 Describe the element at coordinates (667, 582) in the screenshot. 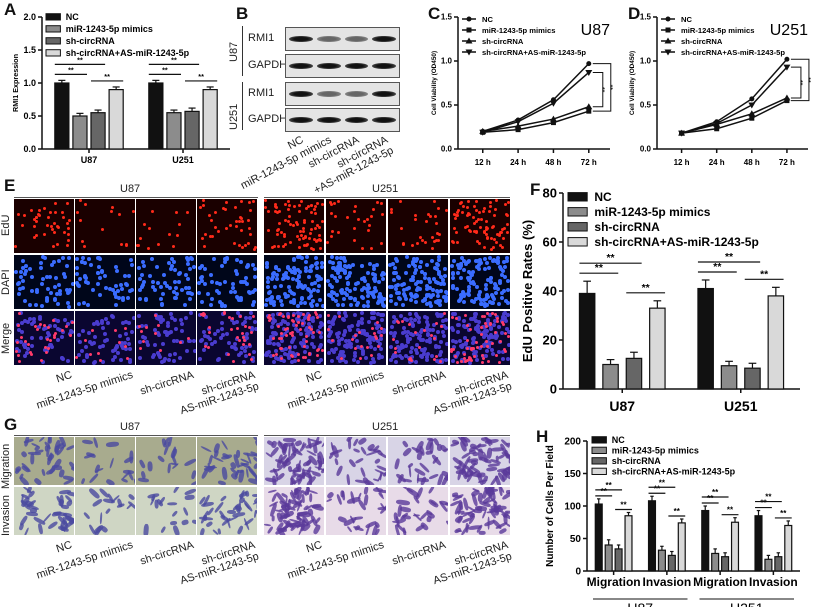

I see `x-tick-label: Invasion` at that location.